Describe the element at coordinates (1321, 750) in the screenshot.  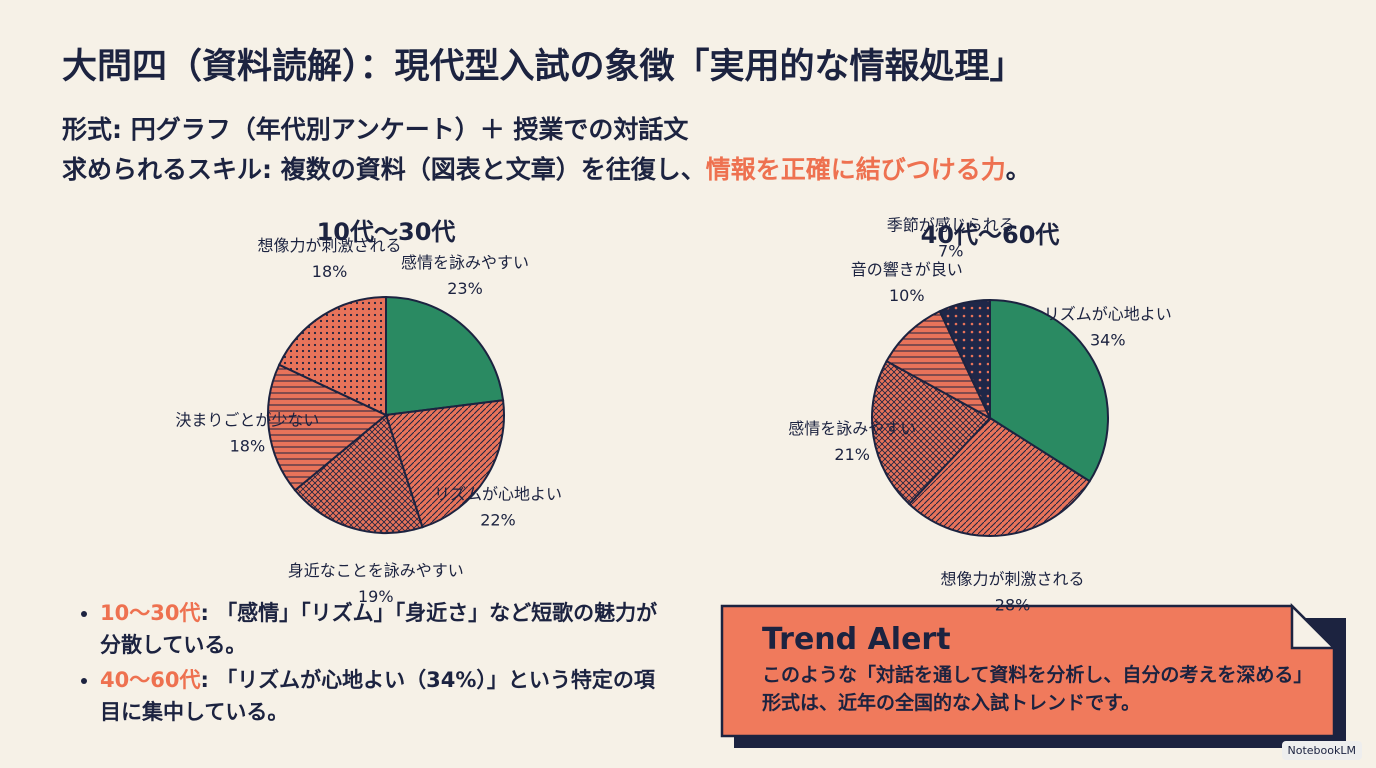
I see `brand: NotebookLM` at that location.